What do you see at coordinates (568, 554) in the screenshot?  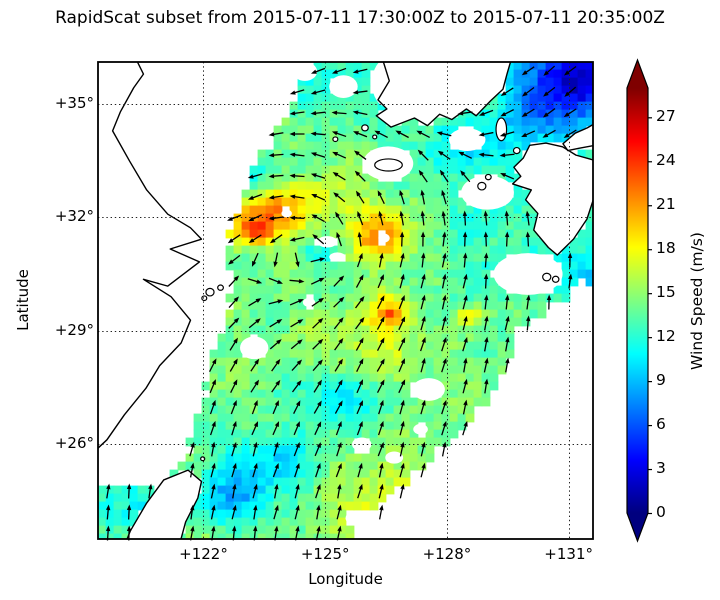 I see `x-tick-label: +131°` at bounding box center [568, 554].